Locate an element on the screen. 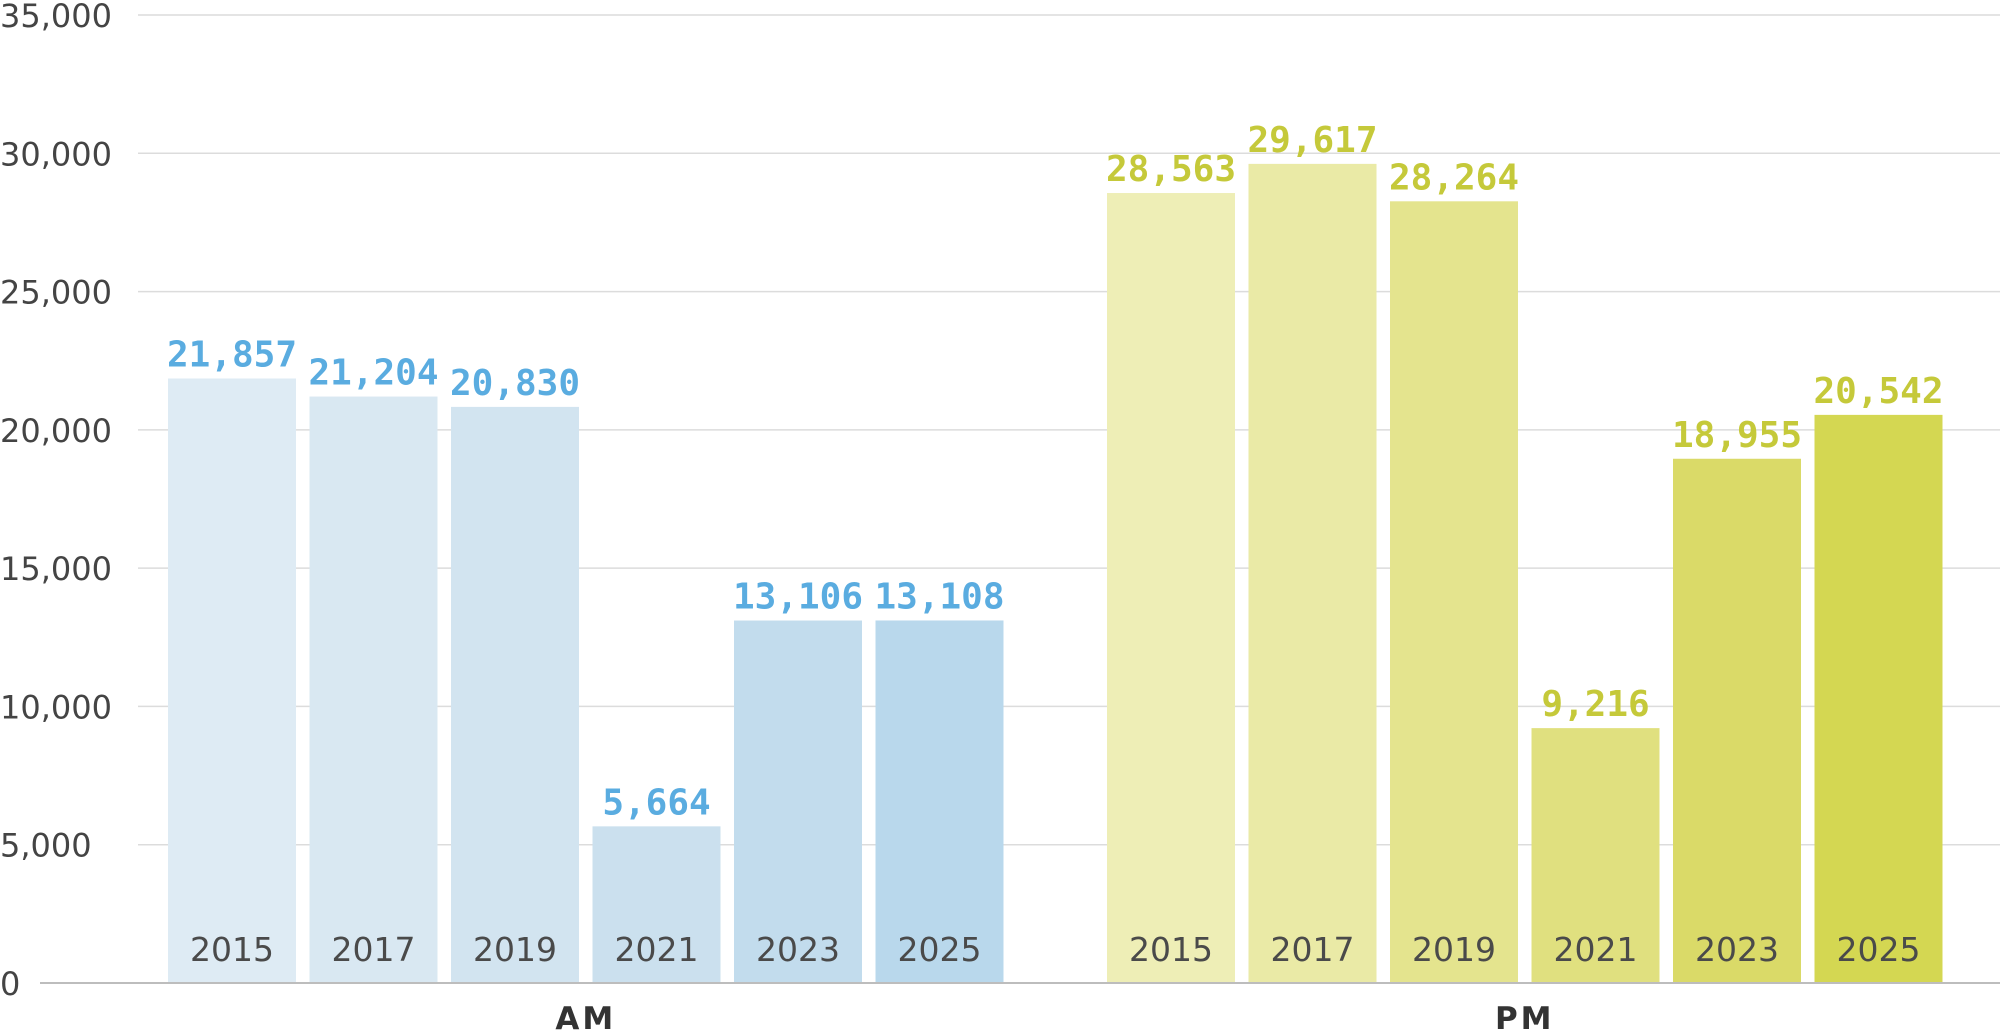 The width and height of the screenshot is (2000, 1035). bar-pm-2019 is located at coordinates (1454, 592).